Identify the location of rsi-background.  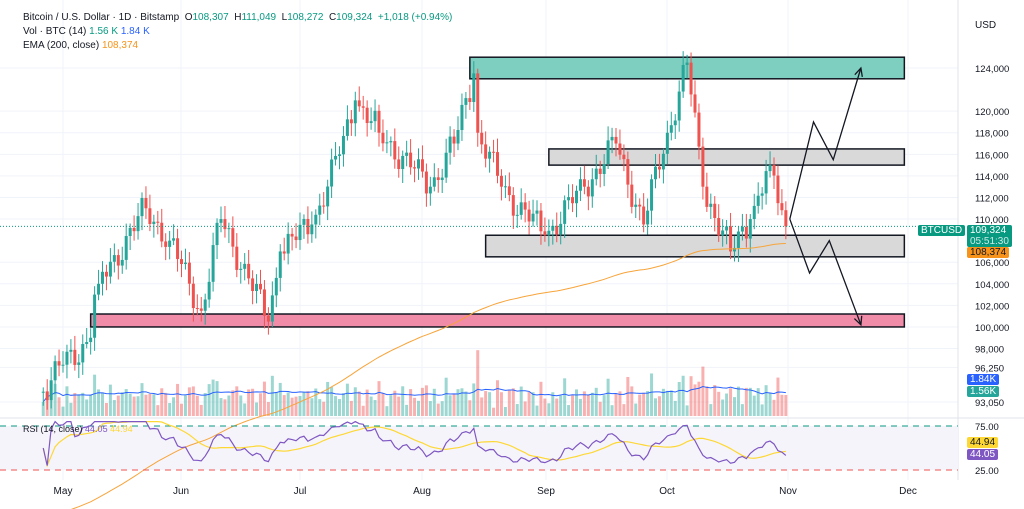
(479, 448).